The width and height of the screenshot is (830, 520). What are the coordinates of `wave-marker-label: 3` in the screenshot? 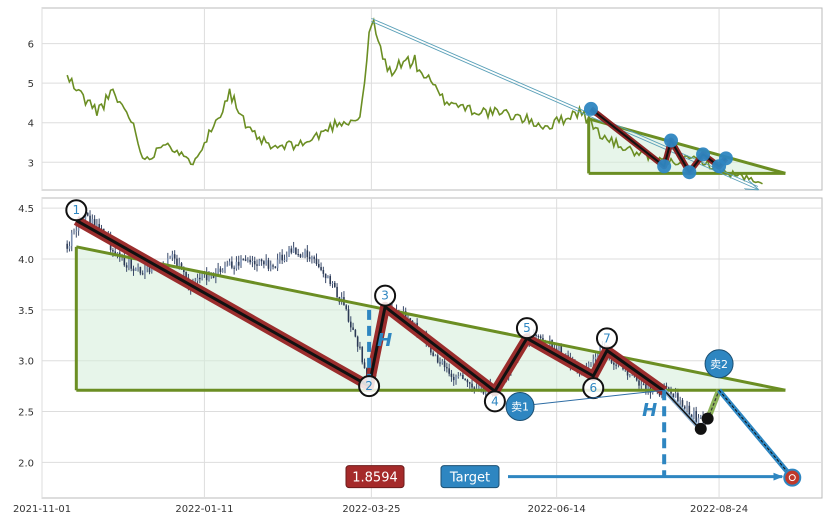 It's located at (385, 296).